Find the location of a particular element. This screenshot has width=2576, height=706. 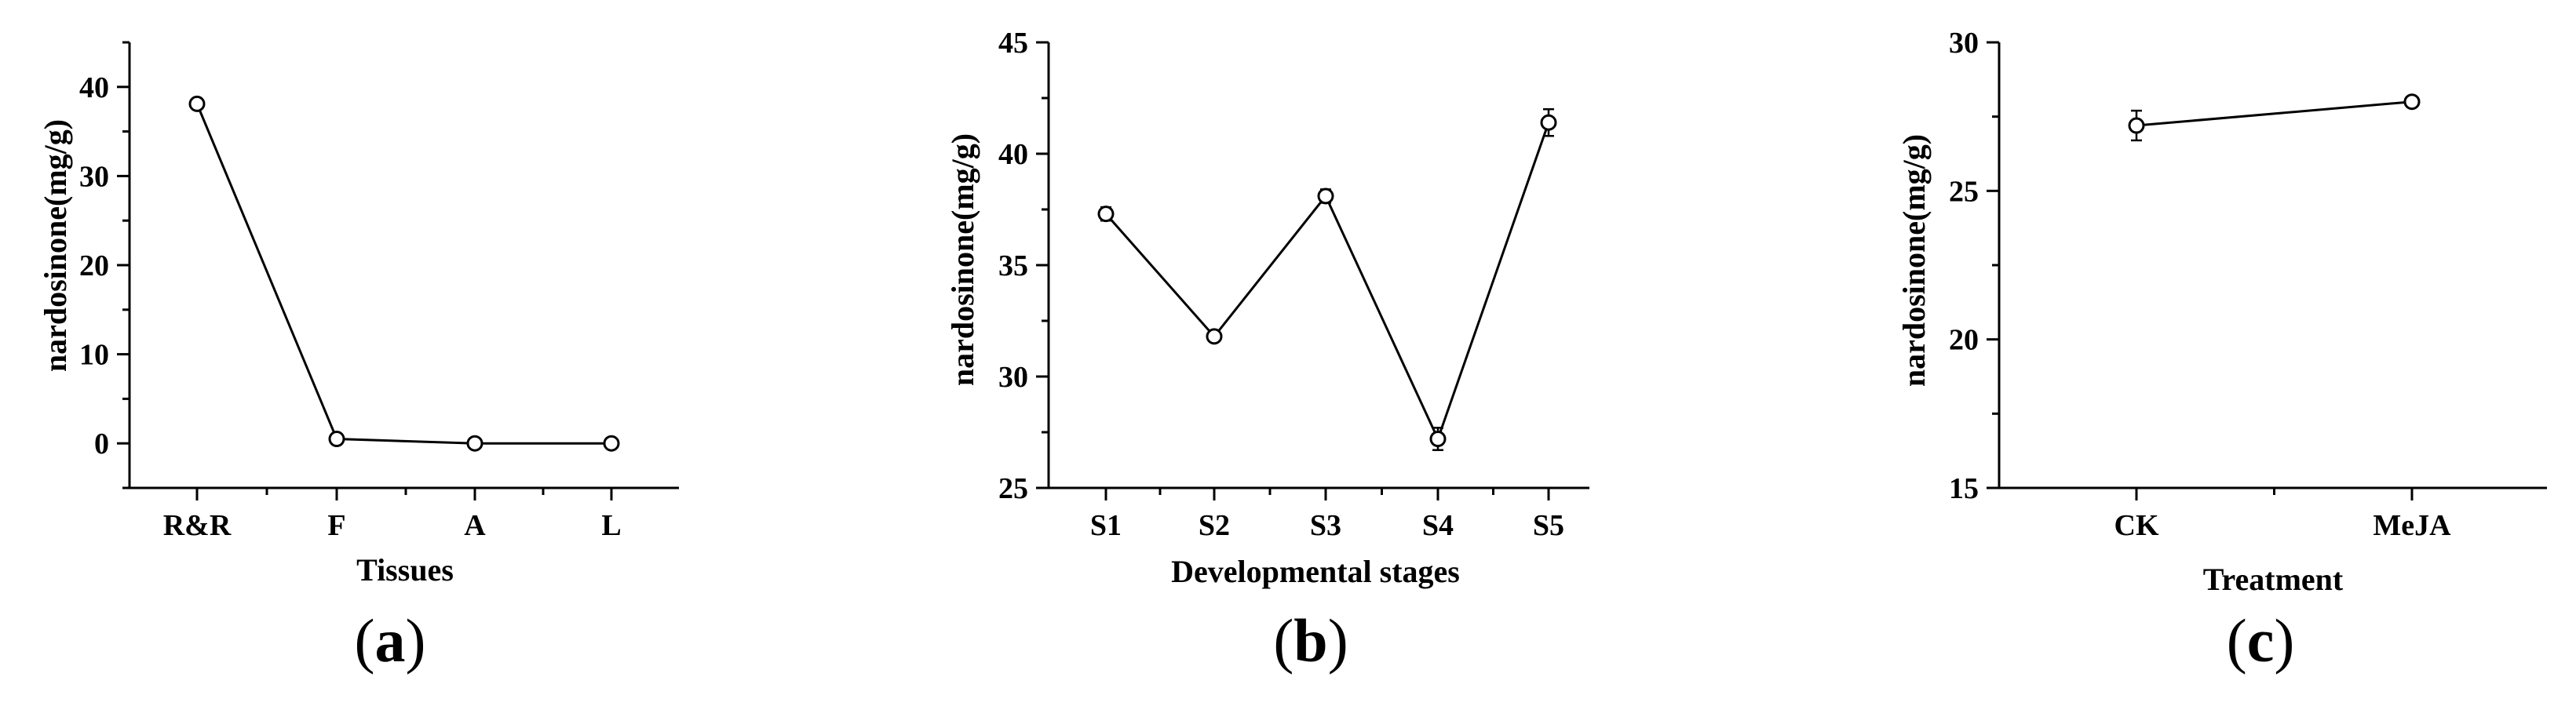

x-tick-label: MeJA is located at coordinates (2412, 526).